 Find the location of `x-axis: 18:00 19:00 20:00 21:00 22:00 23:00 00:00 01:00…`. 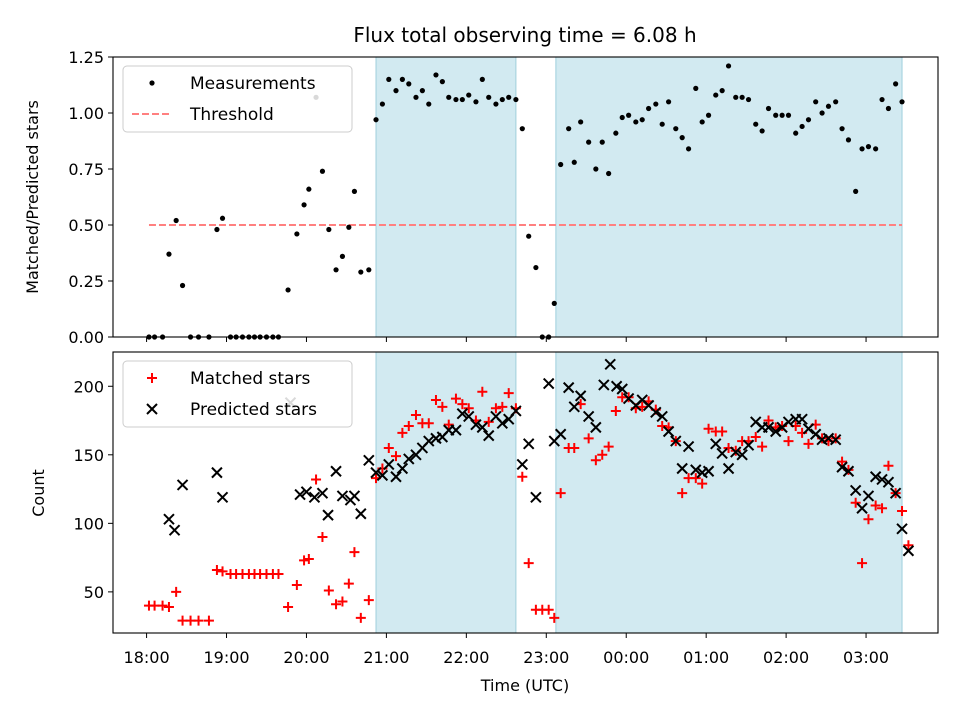

x-axis: 18:00 19:00 20:00 21:00 22:00 23:00 00:00 01:00… is located at coordinates (507, 657).